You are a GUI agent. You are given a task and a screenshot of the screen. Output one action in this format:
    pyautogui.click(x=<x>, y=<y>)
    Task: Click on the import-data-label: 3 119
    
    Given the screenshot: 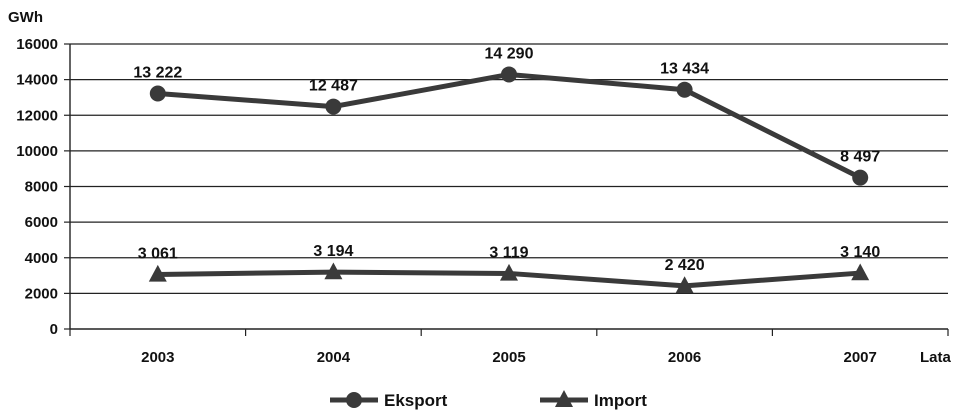 What is the action you would take?
    pyautogui.click(x=508, y=252)
    